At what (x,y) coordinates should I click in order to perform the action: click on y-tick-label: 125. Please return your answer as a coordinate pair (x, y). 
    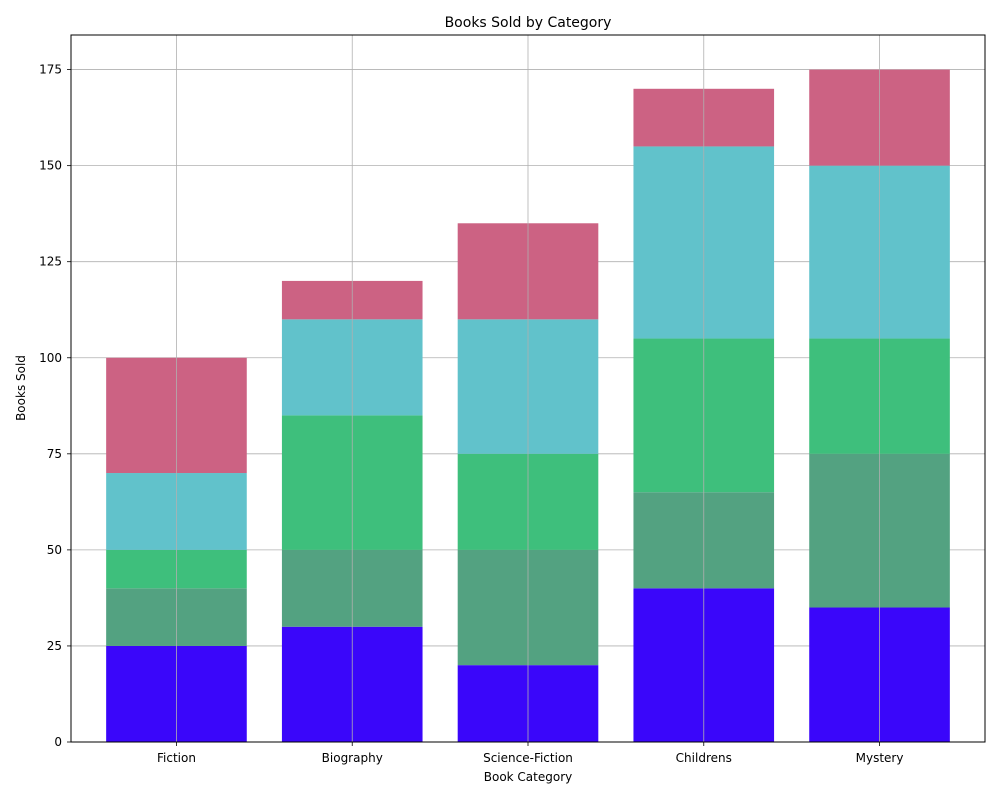
    Looking at the image, I should click on (50, 262).